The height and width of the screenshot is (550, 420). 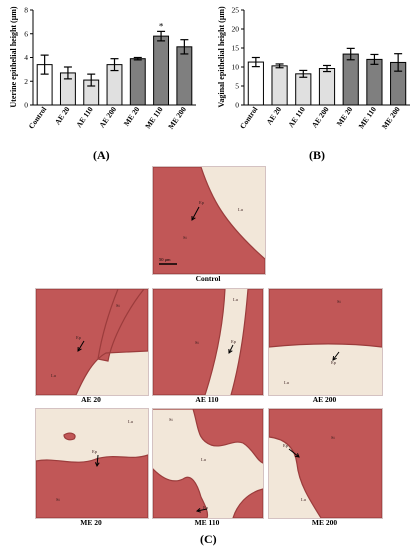 What do you see at coordinates (26, 10) in the screenshot?
I see `y-tick-label: 8` at bounding box center [26, 10].